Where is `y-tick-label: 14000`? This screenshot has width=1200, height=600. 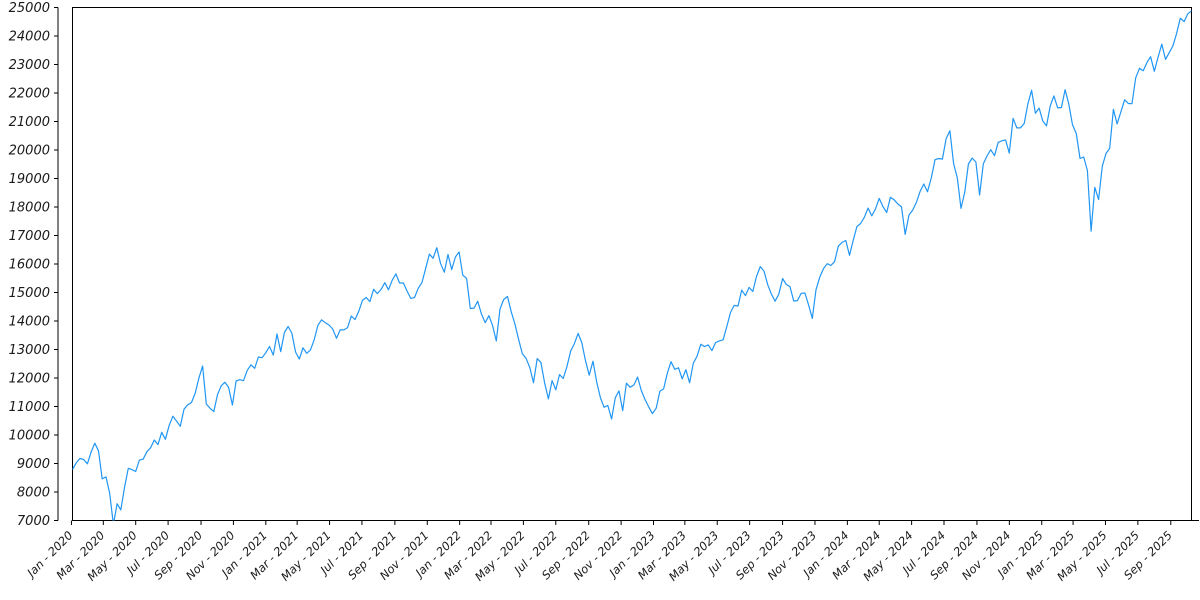 y-tick-label: 14000 is located at coordinates (29, 322).